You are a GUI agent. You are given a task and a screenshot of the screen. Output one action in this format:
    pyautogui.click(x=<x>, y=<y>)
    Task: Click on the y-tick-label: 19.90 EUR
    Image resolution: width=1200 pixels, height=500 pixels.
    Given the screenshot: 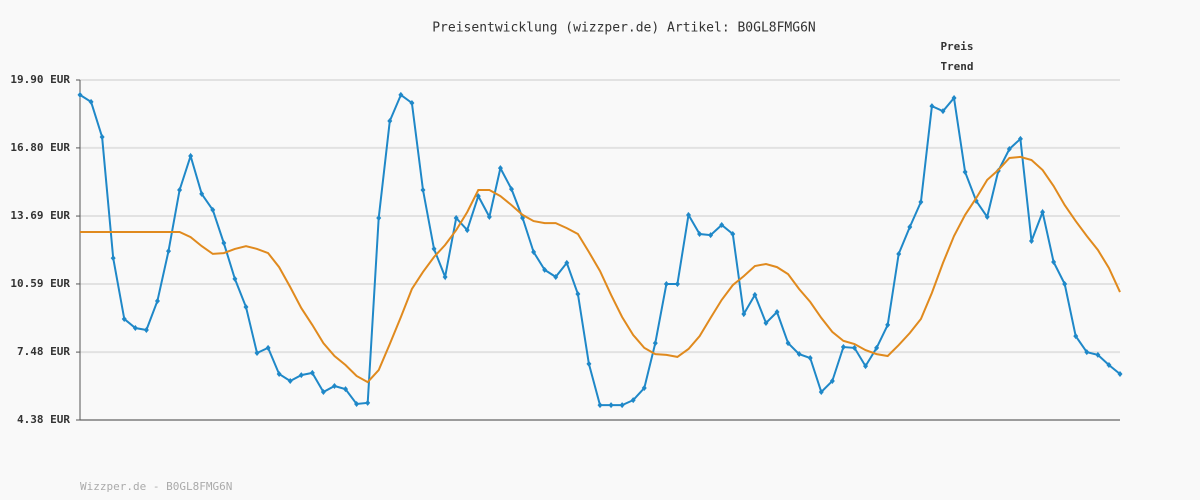 What is the action you would take?
    pyautogui.click(x=40, y=79)
    